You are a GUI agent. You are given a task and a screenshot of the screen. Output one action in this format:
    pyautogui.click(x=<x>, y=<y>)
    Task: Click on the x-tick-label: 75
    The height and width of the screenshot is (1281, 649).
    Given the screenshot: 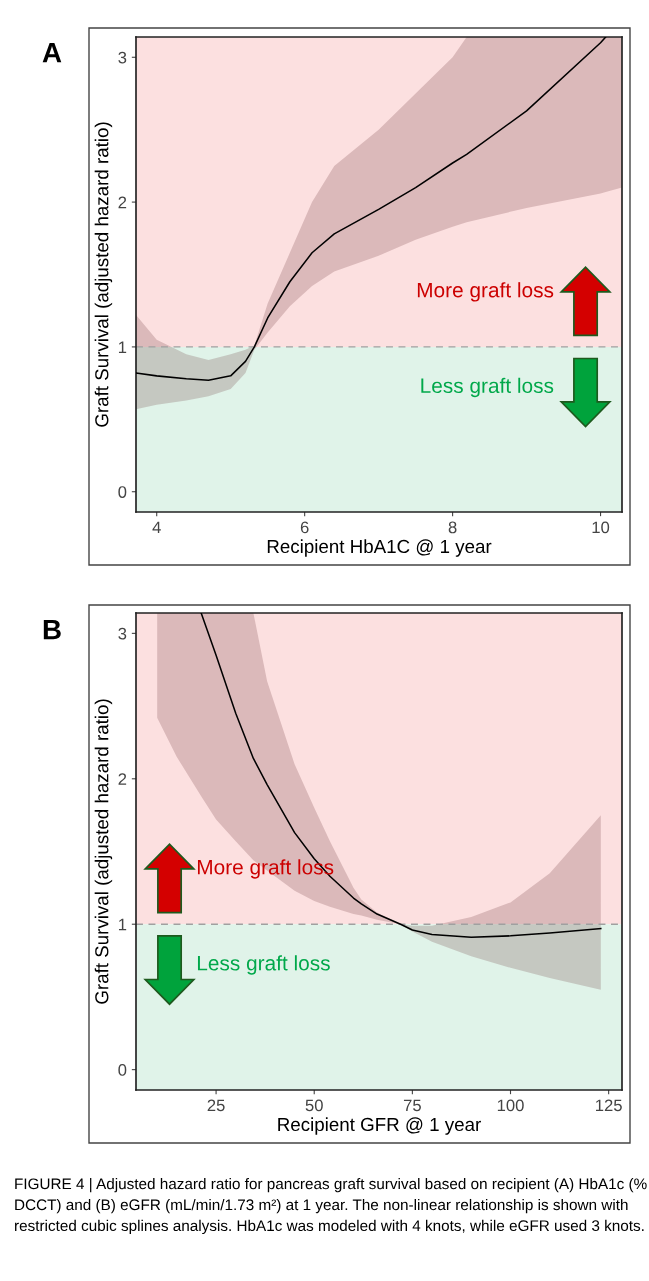 What is the action you would take?
    pyautogui.click(x=412, y=1105)
    